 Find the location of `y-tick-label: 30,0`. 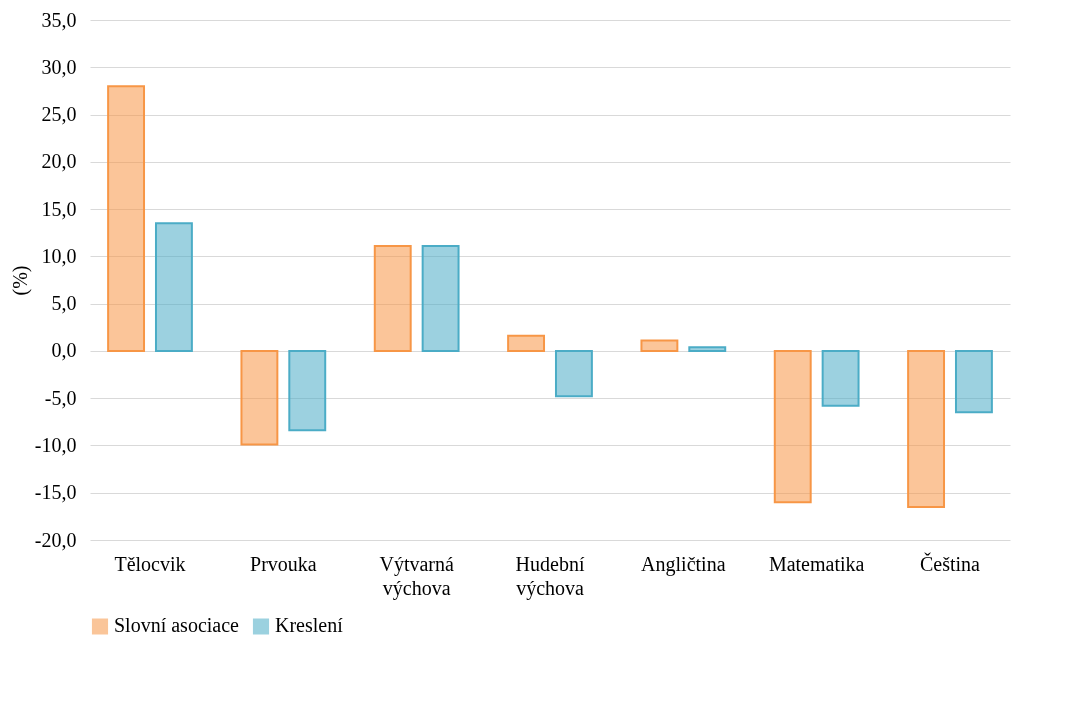

y-tick-label: 30,0 is located at coordinates (59, 66).